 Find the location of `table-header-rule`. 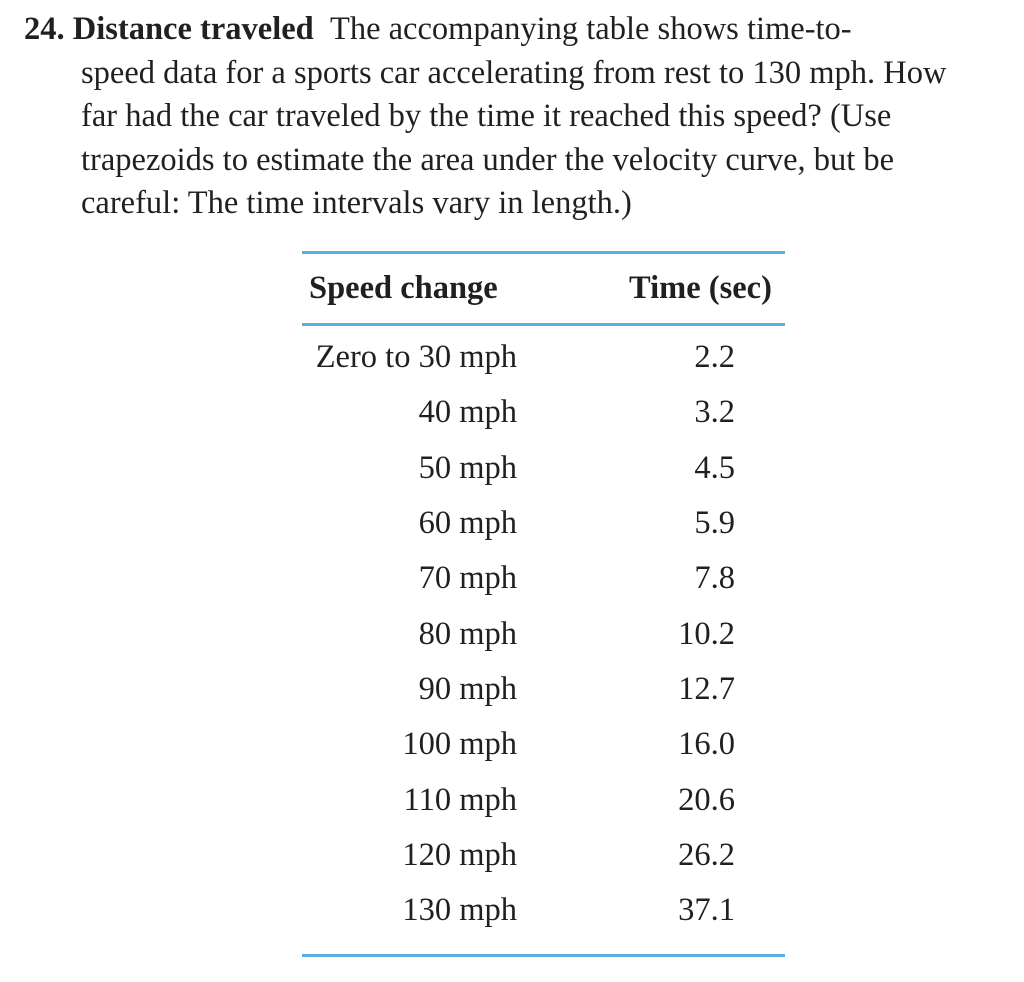

table-header-rule is located at coordinates (543, 324).